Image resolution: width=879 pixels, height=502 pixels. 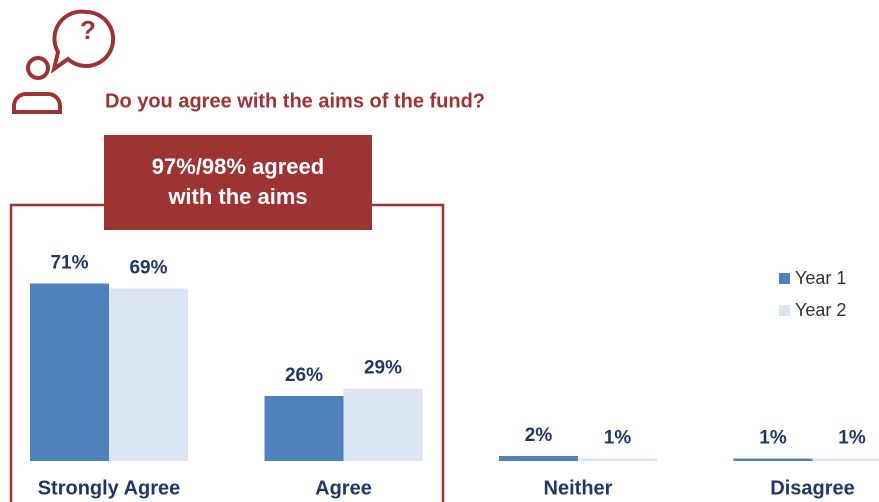 I want to click on data-label: 29%, so click(x=383, y=368).